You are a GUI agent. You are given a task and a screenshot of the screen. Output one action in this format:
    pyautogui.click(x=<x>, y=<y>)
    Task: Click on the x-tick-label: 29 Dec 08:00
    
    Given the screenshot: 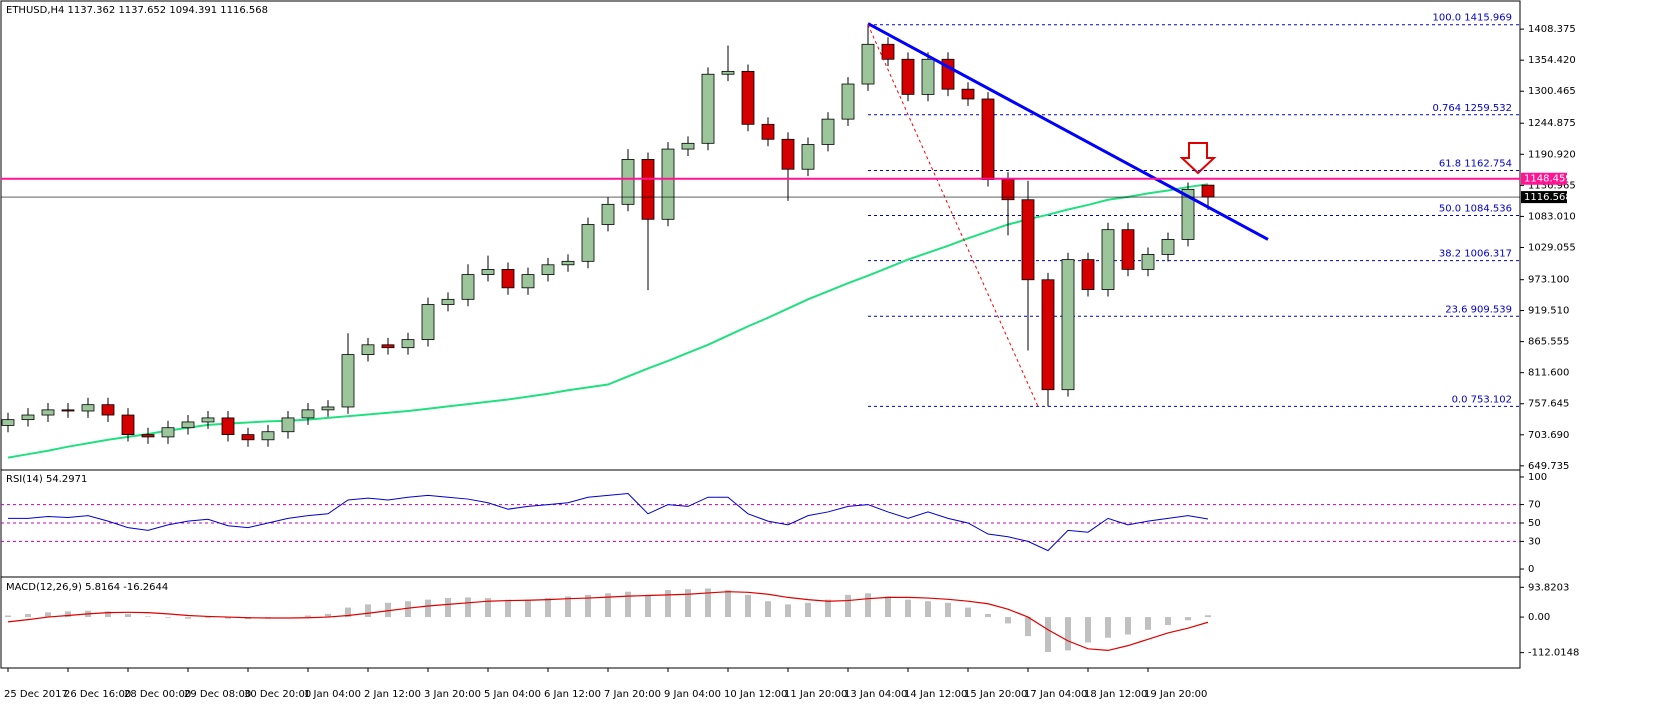 What is the action you would take?
    pyautogui.click(x=217, y=694)
    